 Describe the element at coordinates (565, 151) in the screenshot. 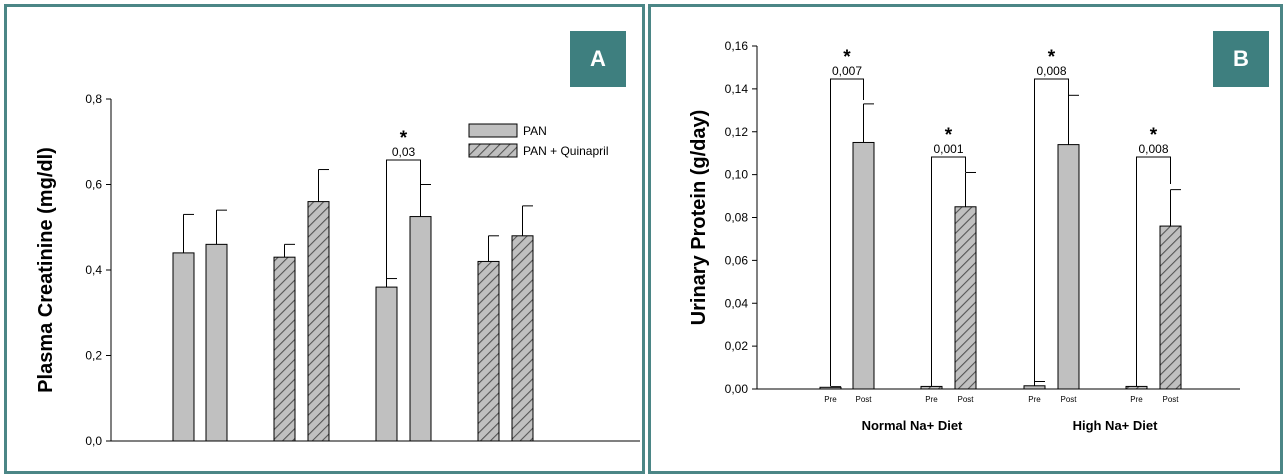

I see `legend-label: PAN + Quinapril` at that location.